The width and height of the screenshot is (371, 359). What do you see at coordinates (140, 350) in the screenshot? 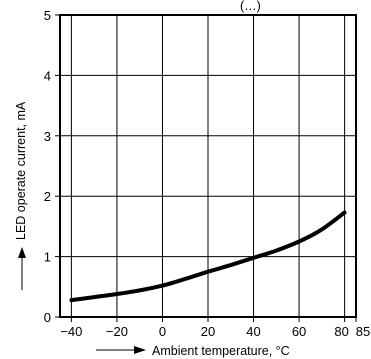
I see `x-axis-arrow-head` at bounding box center [140, 350].